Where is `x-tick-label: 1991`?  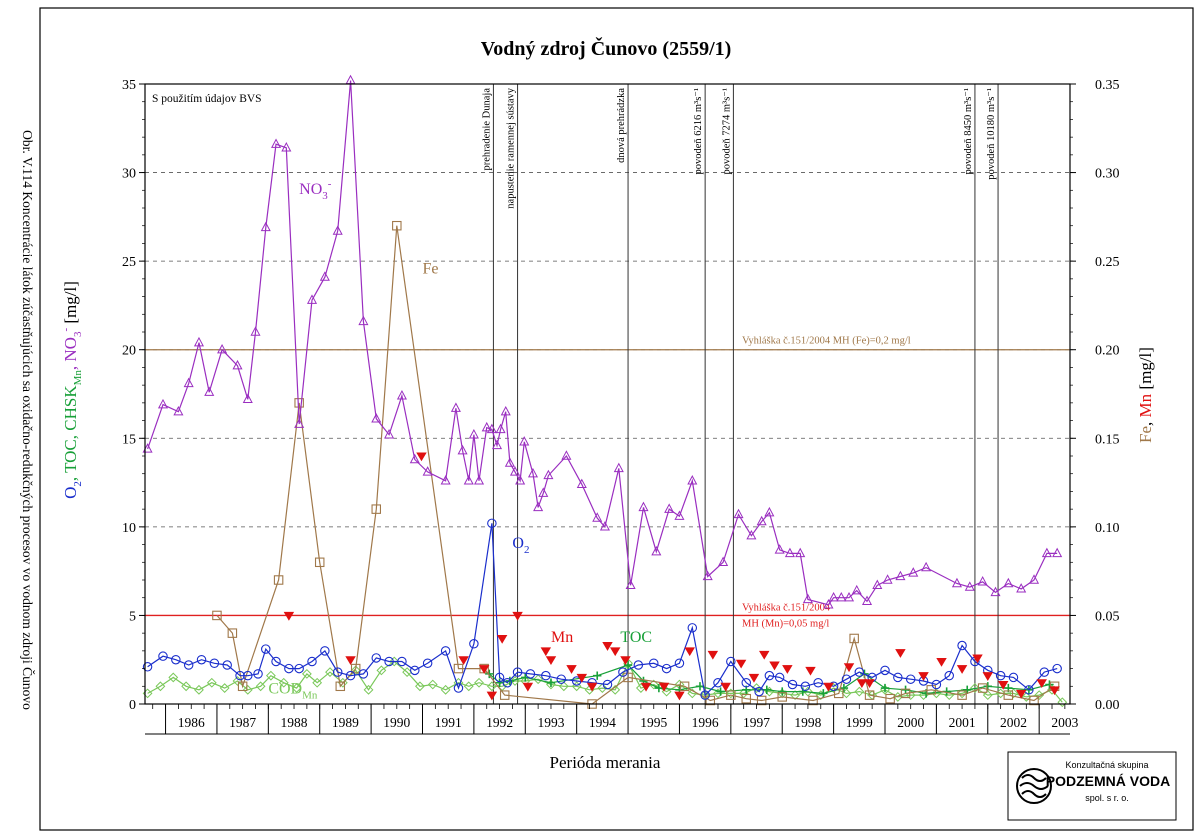 x-tick-label: 1991 is located at coordinates (448, 722).